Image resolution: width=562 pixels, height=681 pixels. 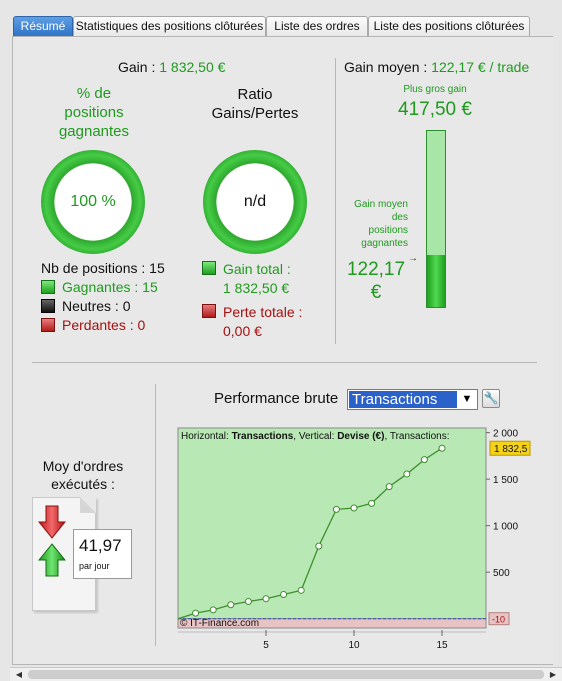 What do you see at coordinates (376, 269) in the screenshot?
I see `avg-gain-amount-line: 122,17` at bounding box center [376, 269].